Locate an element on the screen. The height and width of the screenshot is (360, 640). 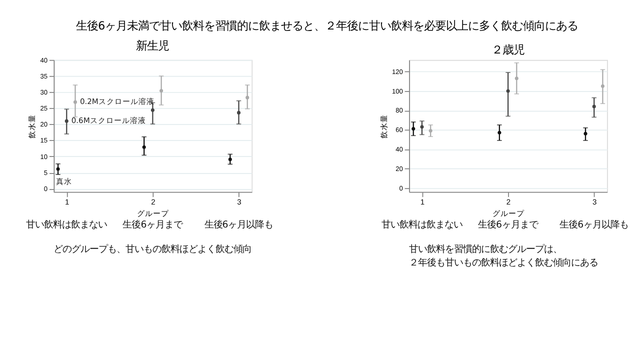
text: どのグループも、甘いもの飲料ほどよく飲む傾向 is located at coordinates (153, 250).